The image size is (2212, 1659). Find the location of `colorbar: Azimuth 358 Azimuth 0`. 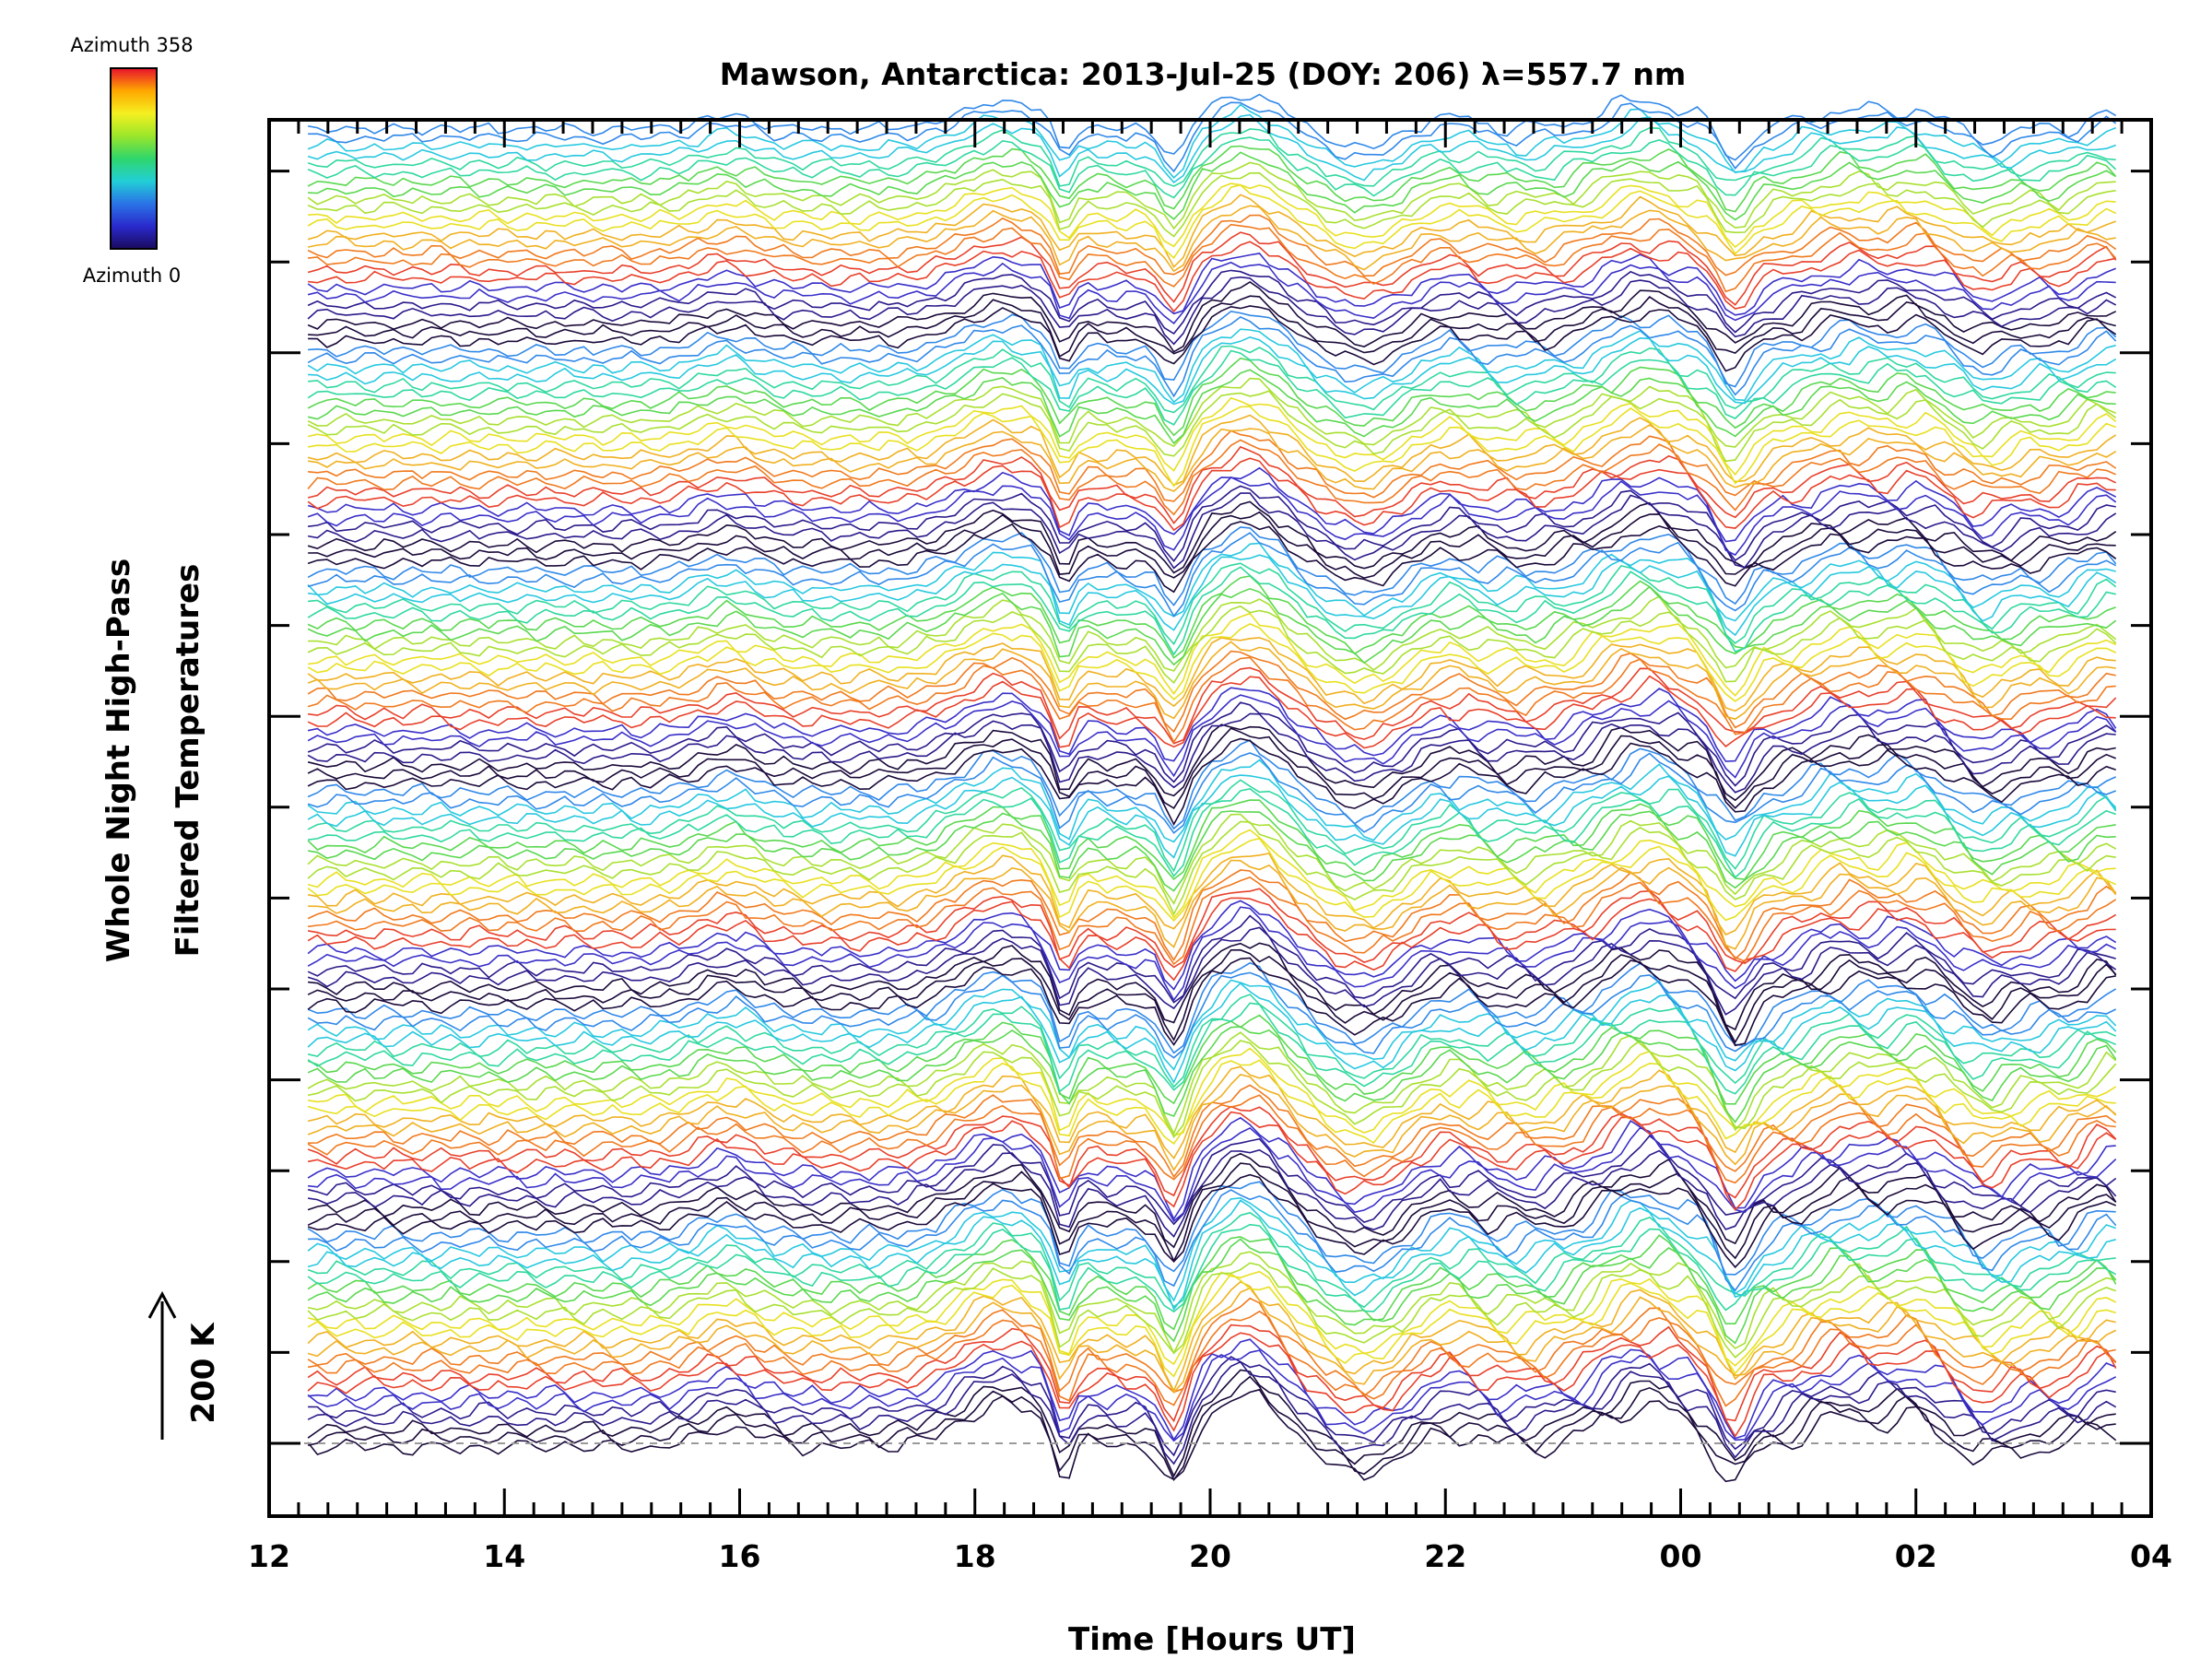

colorbar: Azimuth 358 Azimuth 0 is located at coordinates (131, 160).